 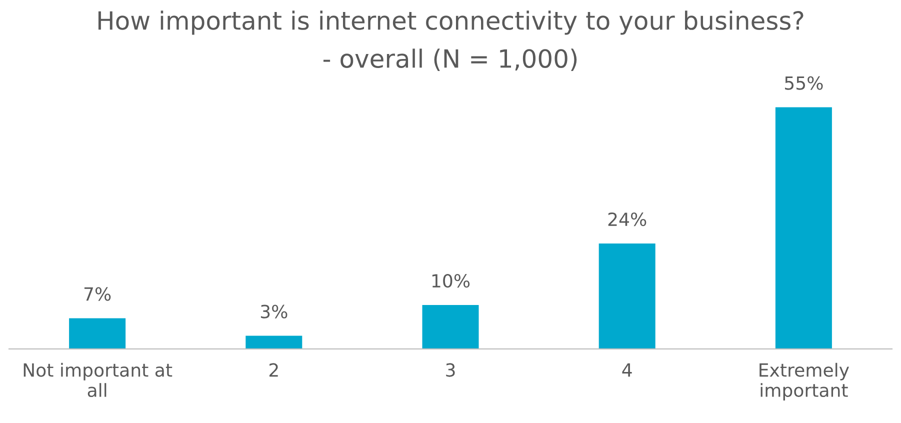 What do you see at coordinates (98, 380) in the screenshot?
I see `x-tick-label: Not important at all` at bounding box center [98, 380].